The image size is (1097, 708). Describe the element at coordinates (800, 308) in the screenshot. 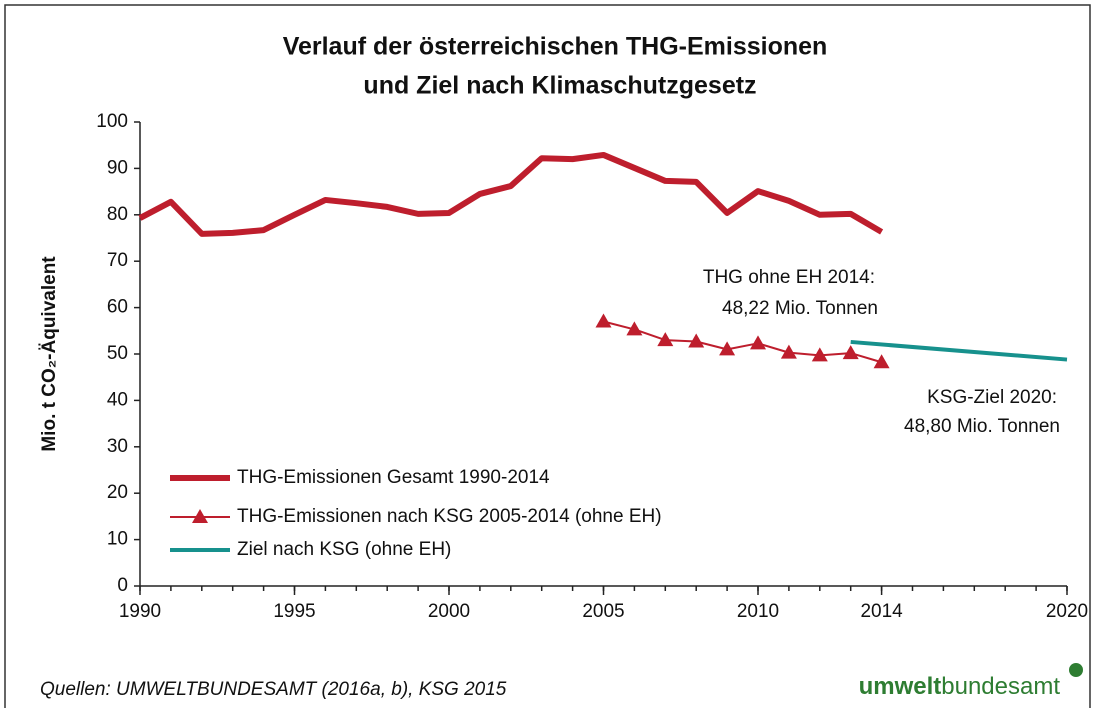

I see `annotation: 48,22 Mio. Tonnen` at that location.